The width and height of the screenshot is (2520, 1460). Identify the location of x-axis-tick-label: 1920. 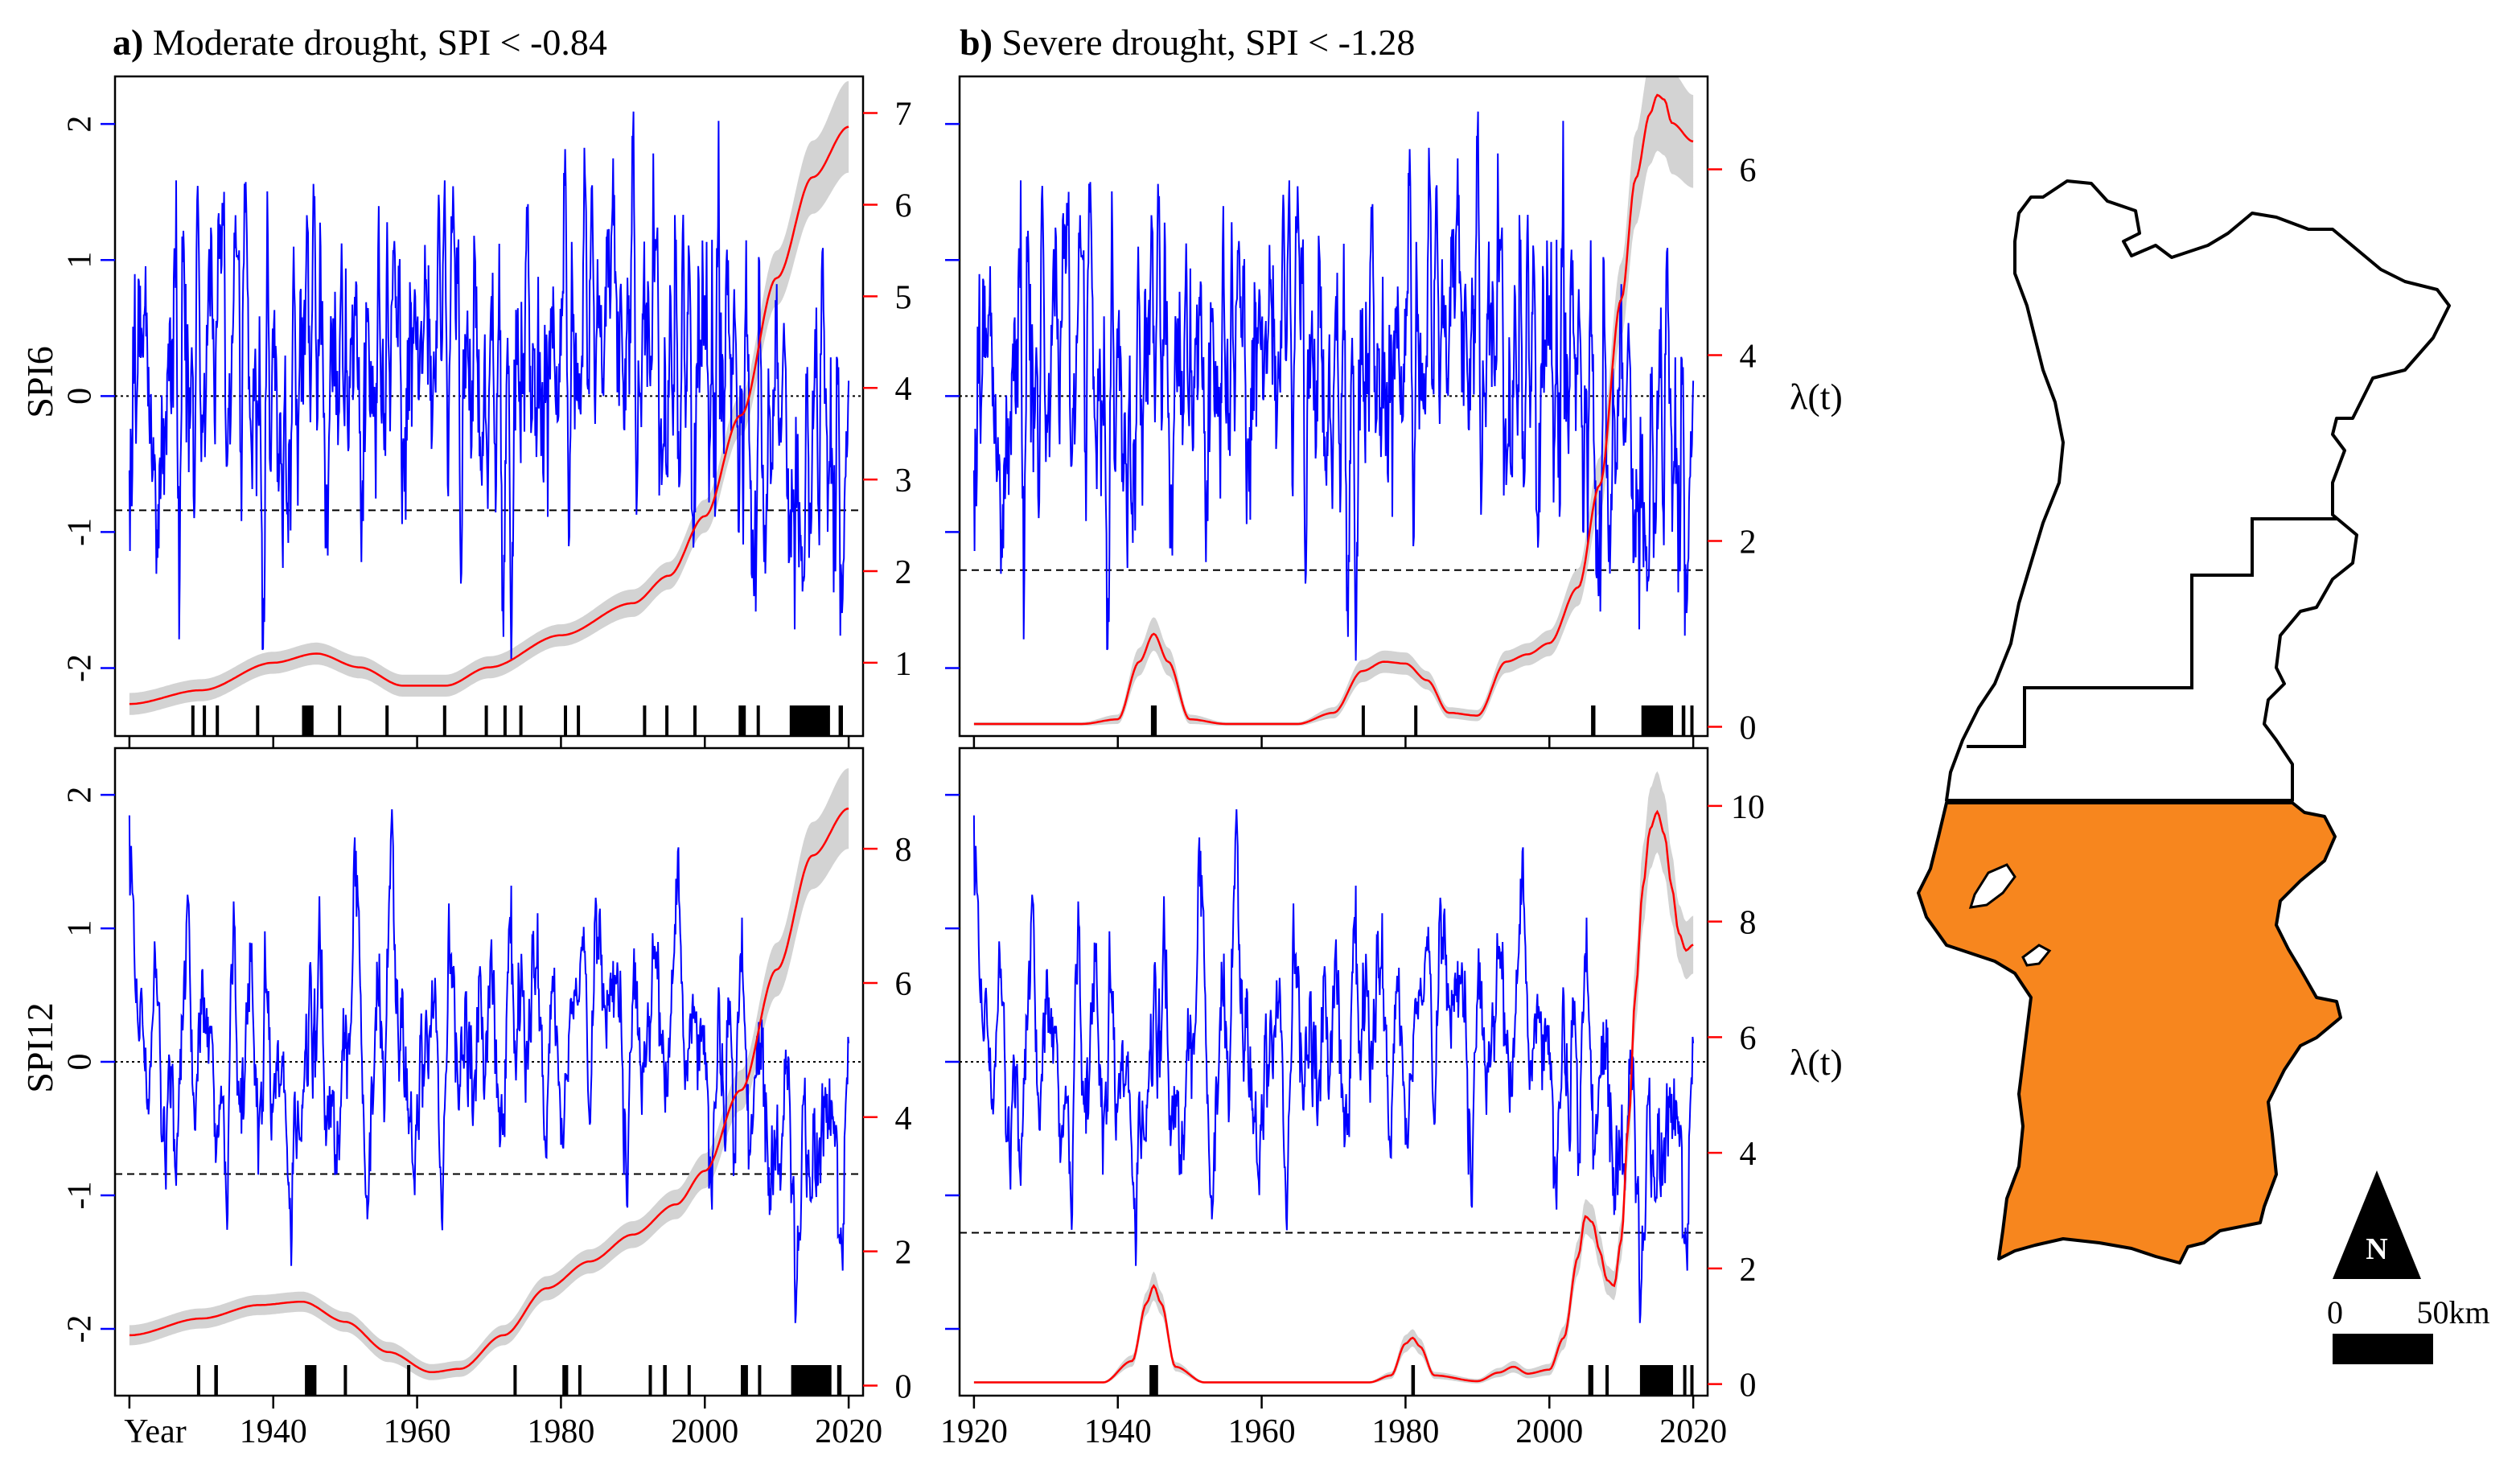
(974, 1431).